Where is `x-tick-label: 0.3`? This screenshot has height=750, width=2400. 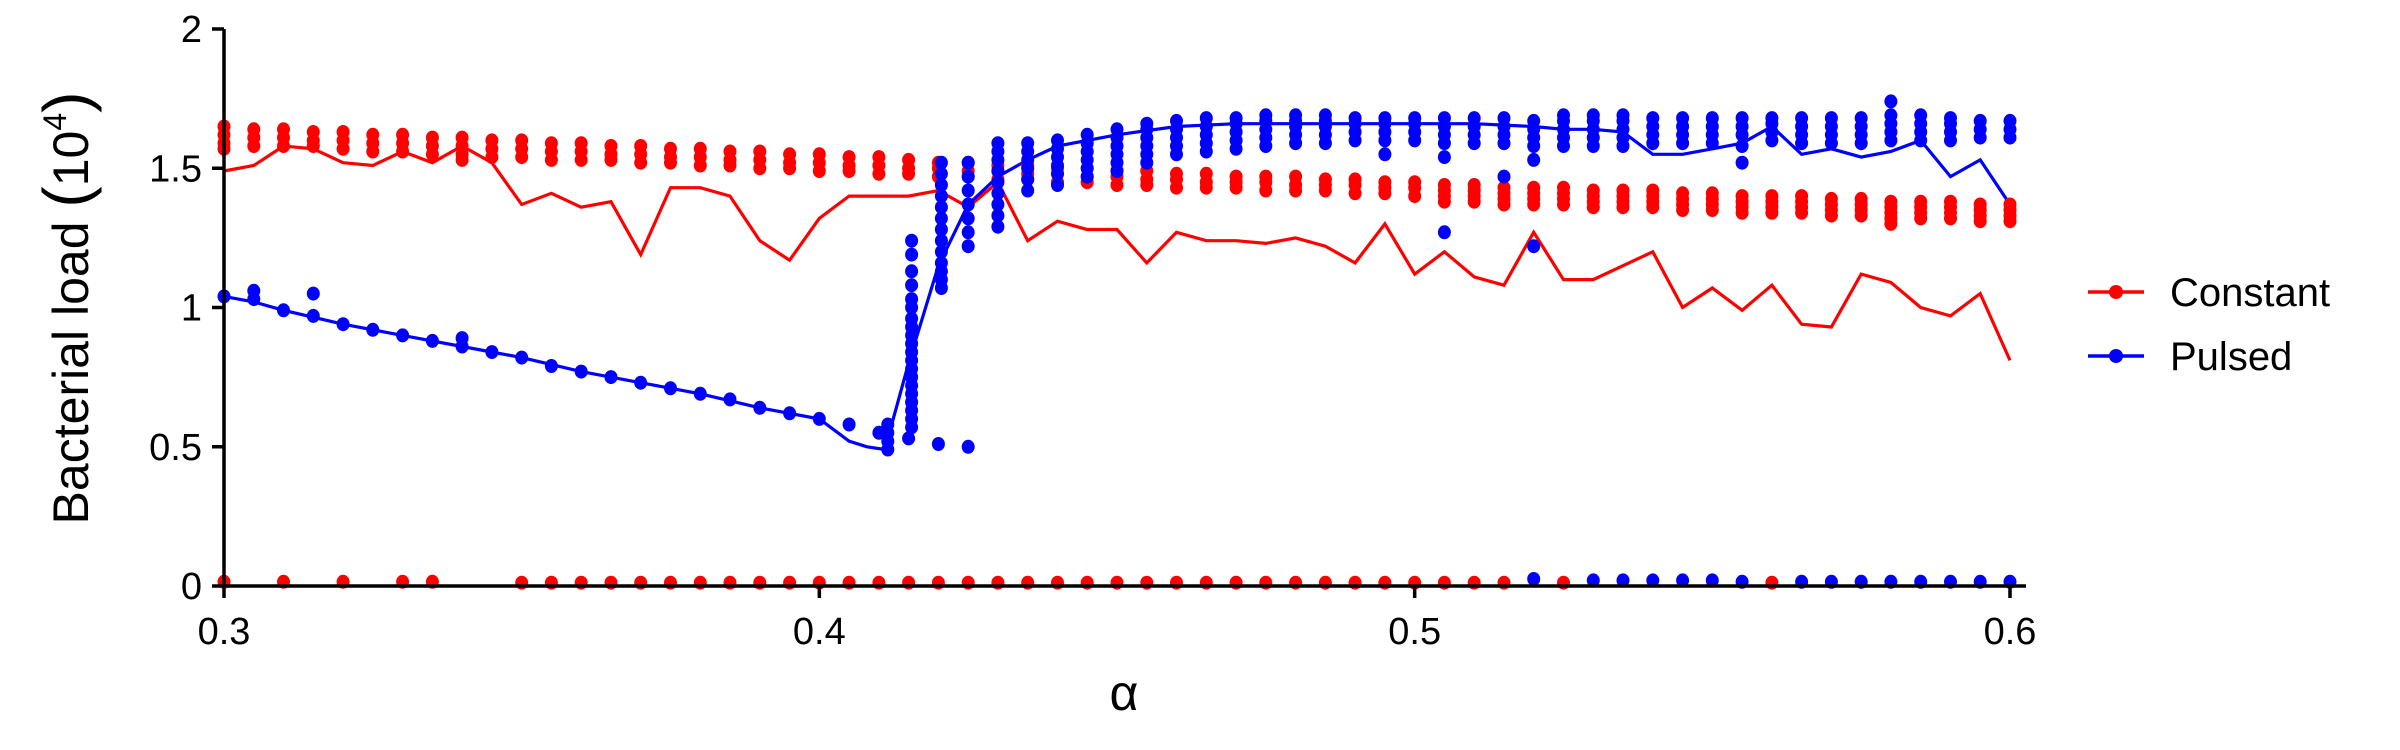 x-tick-label: 0.3 is located at coordinates (224, 632).